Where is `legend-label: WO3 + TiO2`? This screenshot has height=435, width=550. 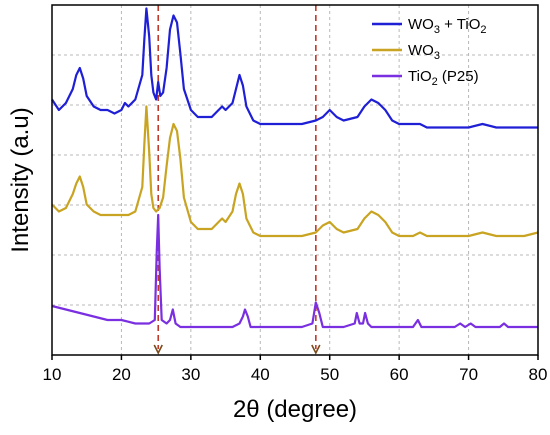
legend-label: WO3 + TiO2 is located at coordinates (447, 26).